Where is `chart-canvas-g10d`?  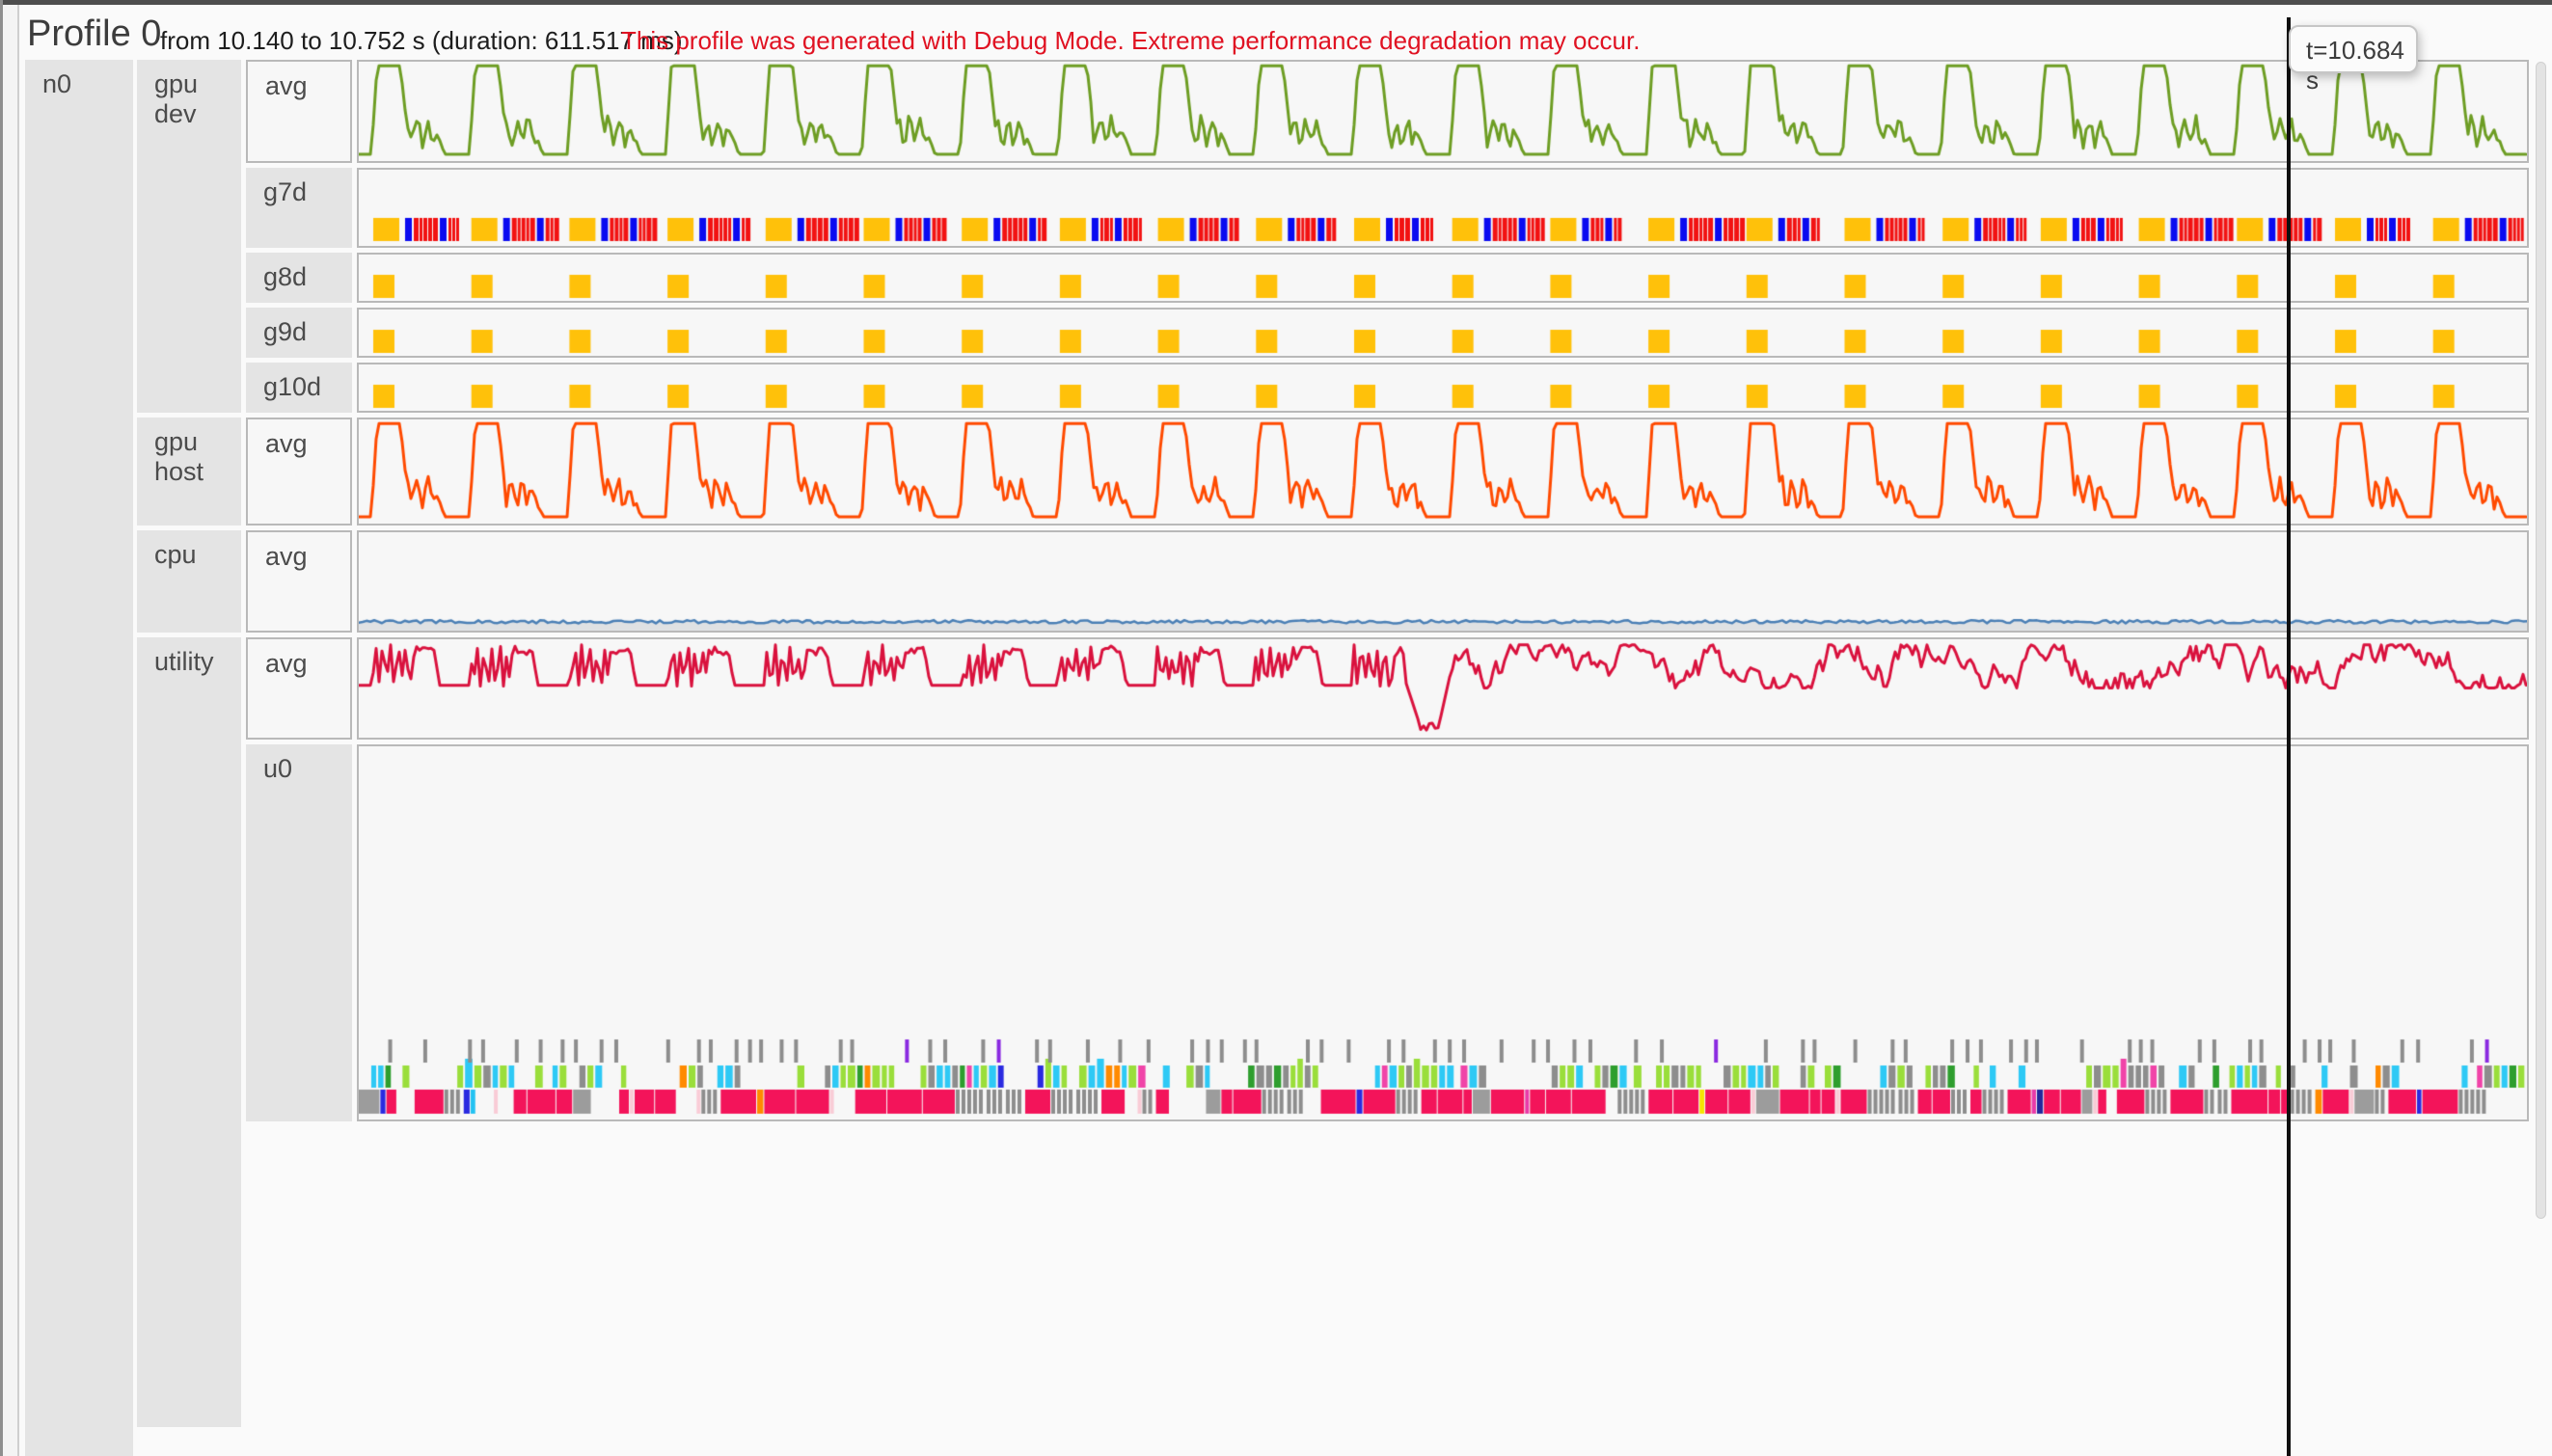 chart-canvas-g10d is located at coordinates (1443, 387).